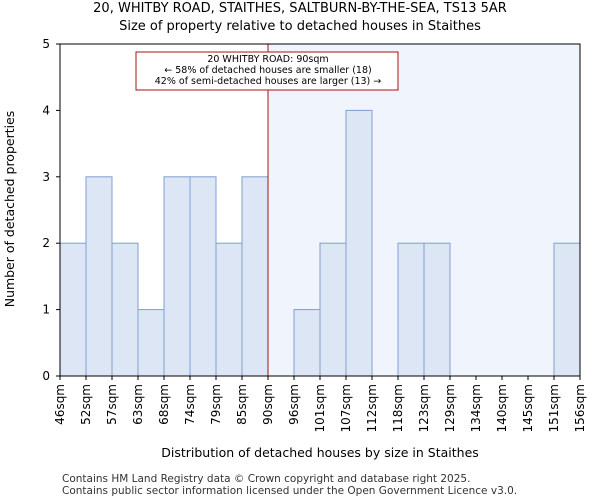 This screenshot has width=600, height=500. I want to click on x-tick-label: 57sqm, so click(112, 404).